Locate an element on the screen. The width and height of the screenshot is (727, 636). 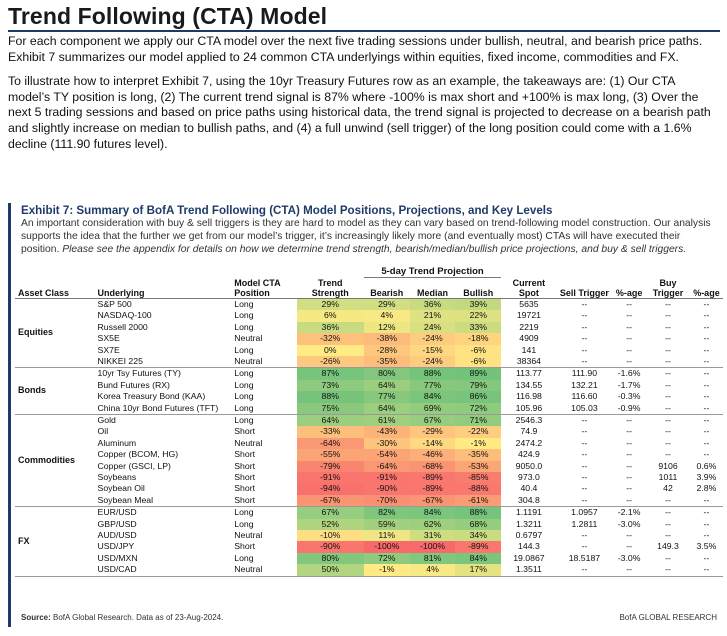
table-row: Oil Short -33% -43% -29% -22% 74.9 -- -- -- -- is located at coordinates (369, 432).